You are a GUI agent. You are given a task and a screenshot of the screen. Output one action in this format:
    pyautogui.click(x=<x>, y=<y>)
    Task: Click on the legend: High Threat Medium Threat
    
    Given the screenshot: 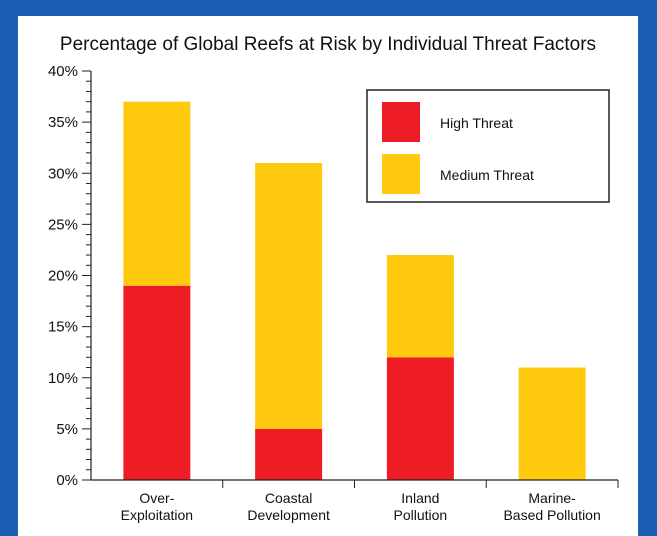 What is the action you would take?
    pyautogui.click(x=488, y=146)
    